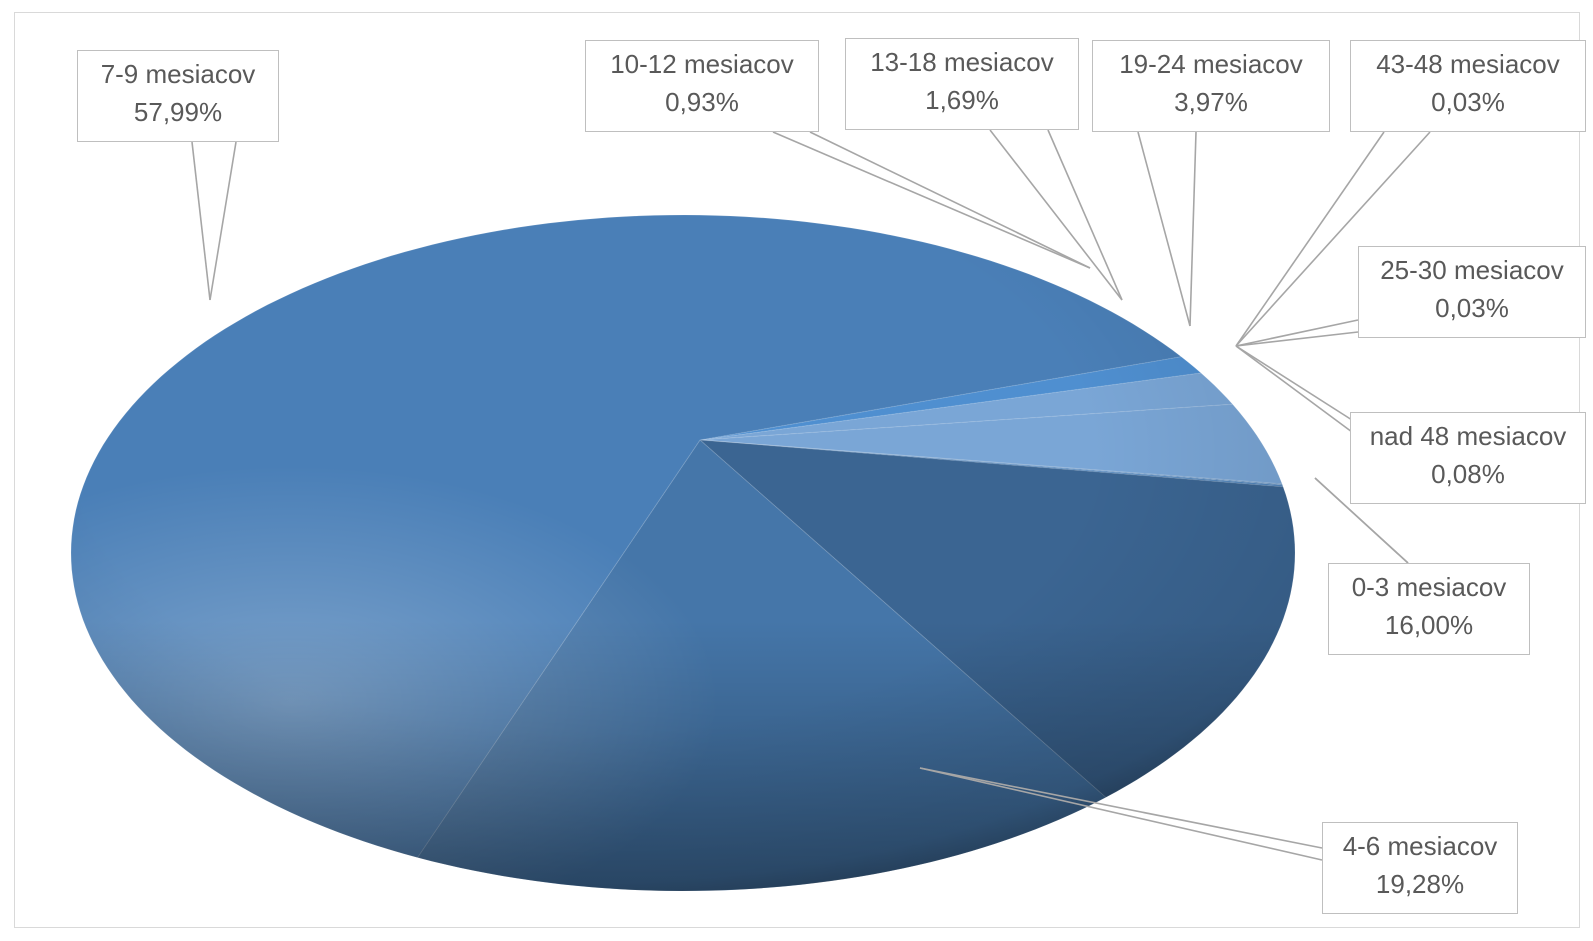 The width and height of the screenshot is (1593, 941). I want to click on label-4-6: 4-6 mesiacov 19,28%, so click(1420, 868).